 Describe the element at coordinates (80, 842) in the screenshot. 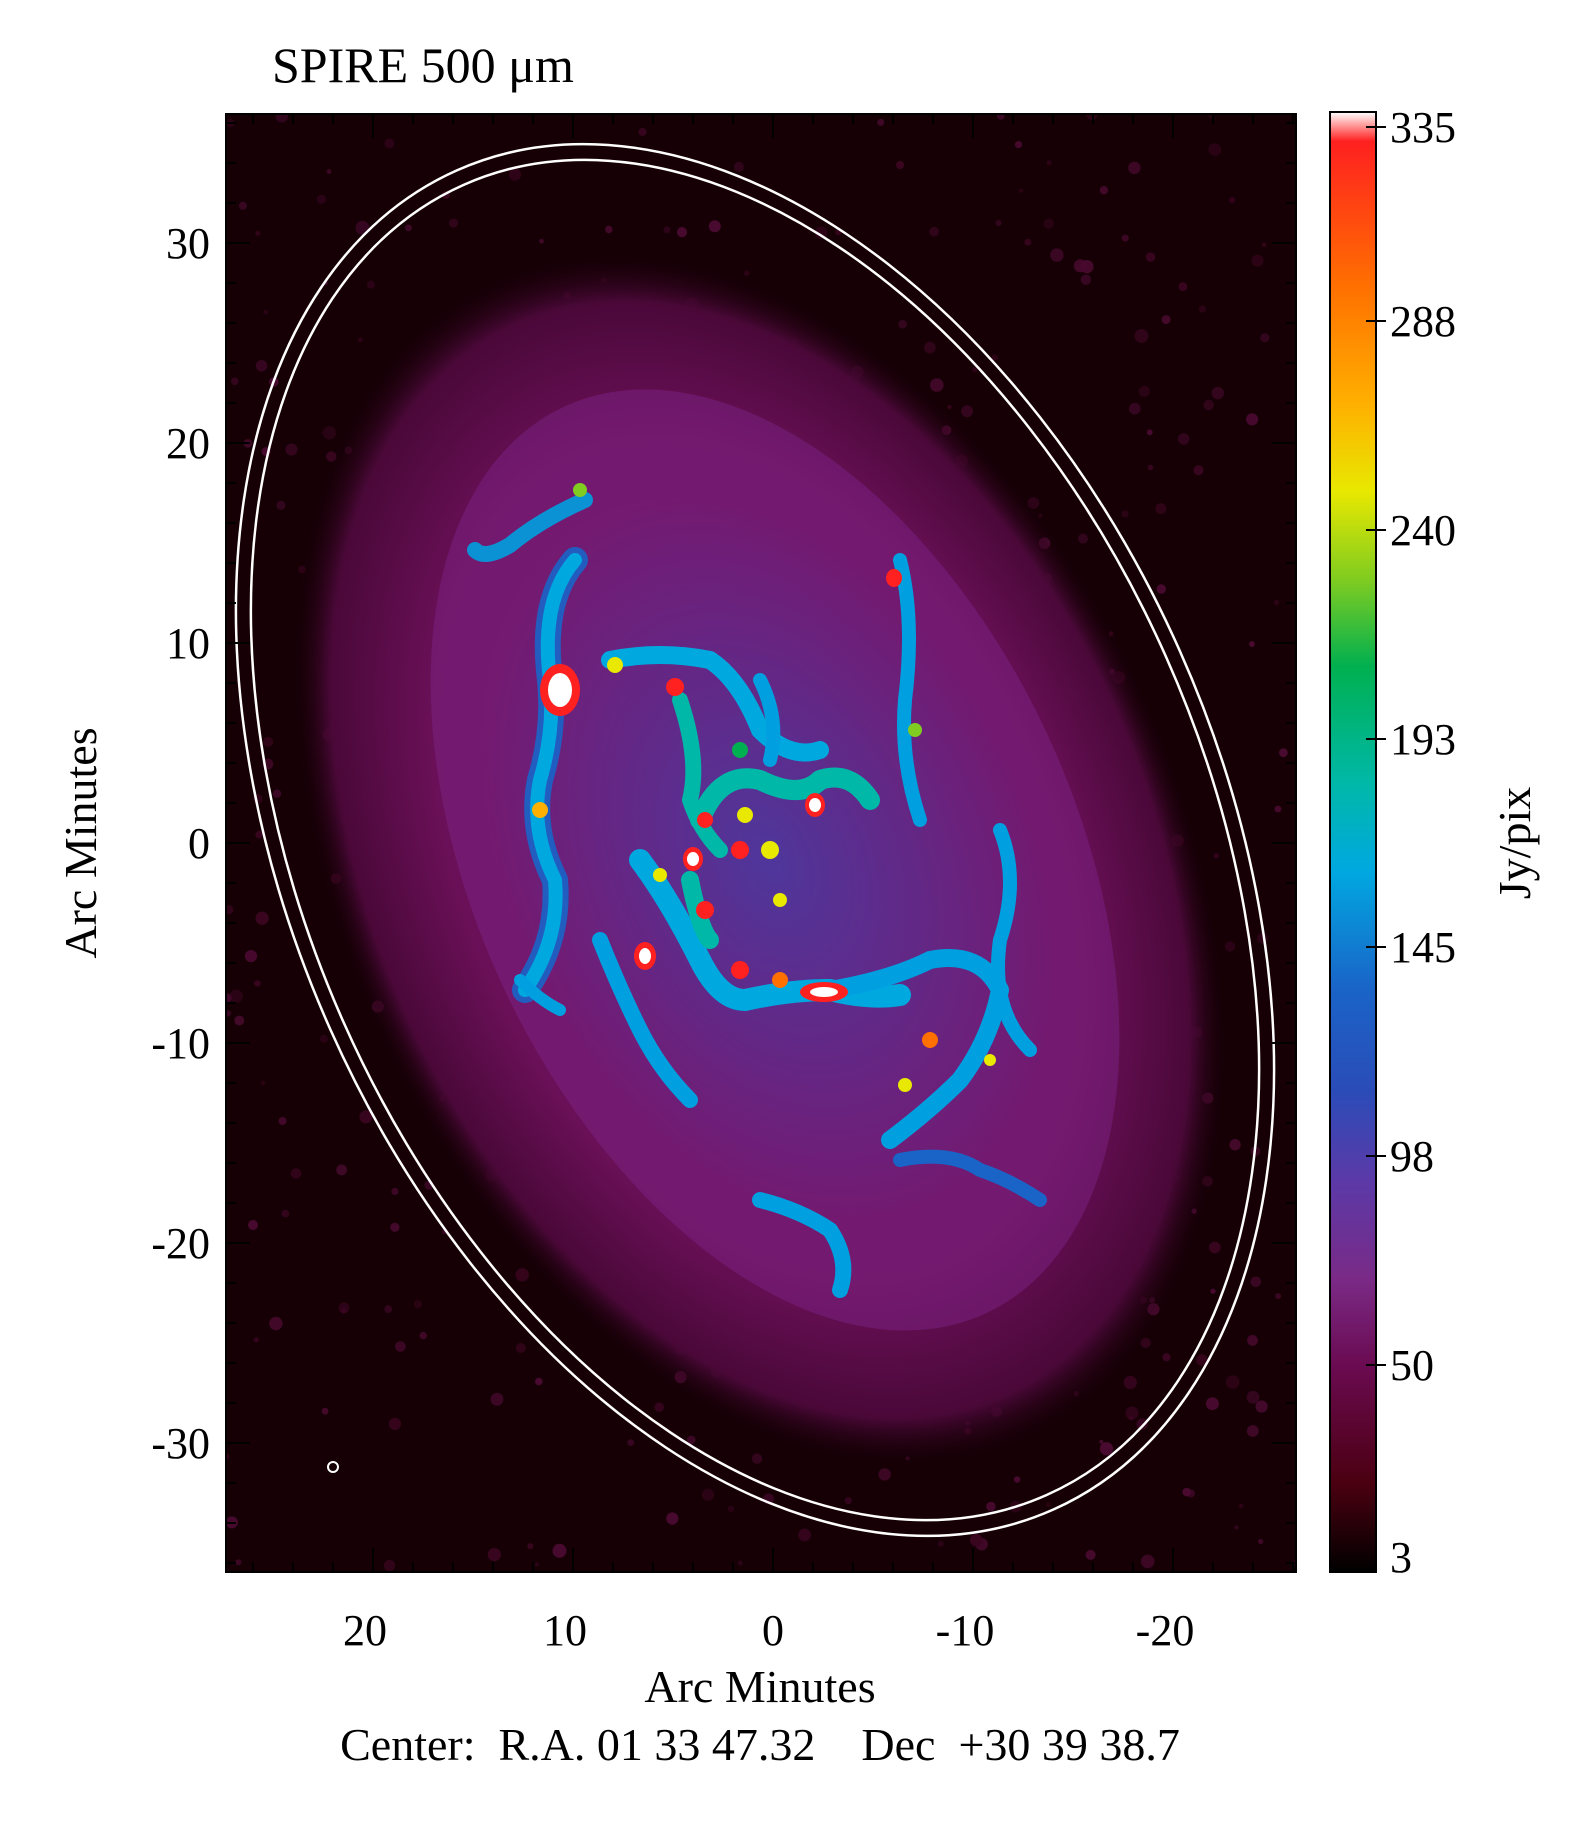

I see `y-axis-label: Arc Minutes` at that location.